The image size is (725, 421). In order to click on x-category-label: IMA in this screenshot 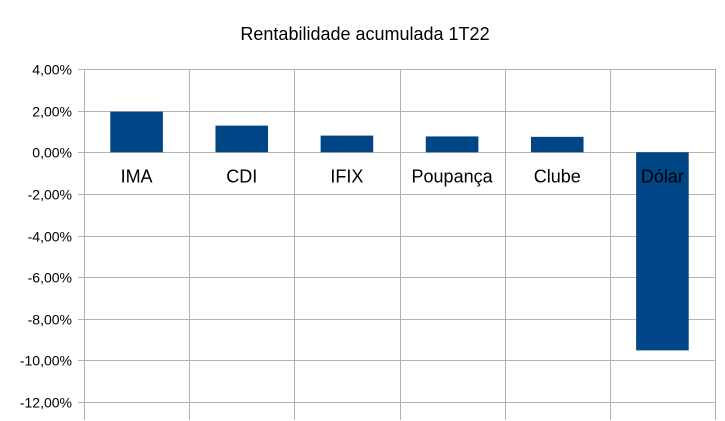, I will do `click(137, 176)`.